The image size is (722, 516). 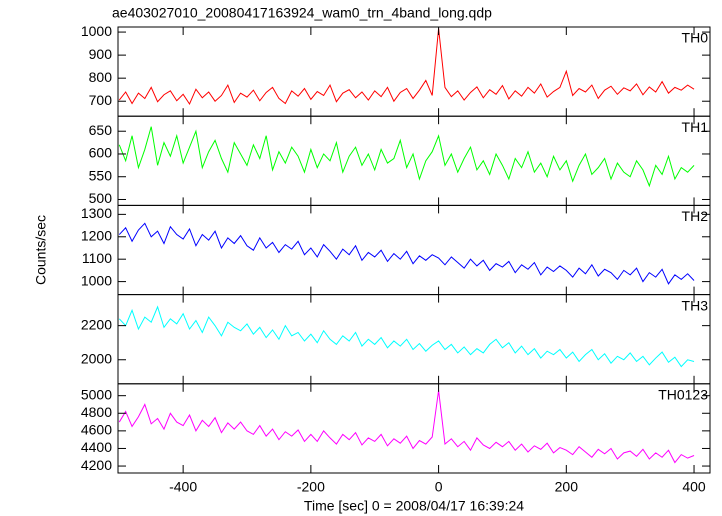 What do you see at coordinates (101, 100) in the screenshot?
I see `y-tick-label: 700` at bounding box center [101, 100].